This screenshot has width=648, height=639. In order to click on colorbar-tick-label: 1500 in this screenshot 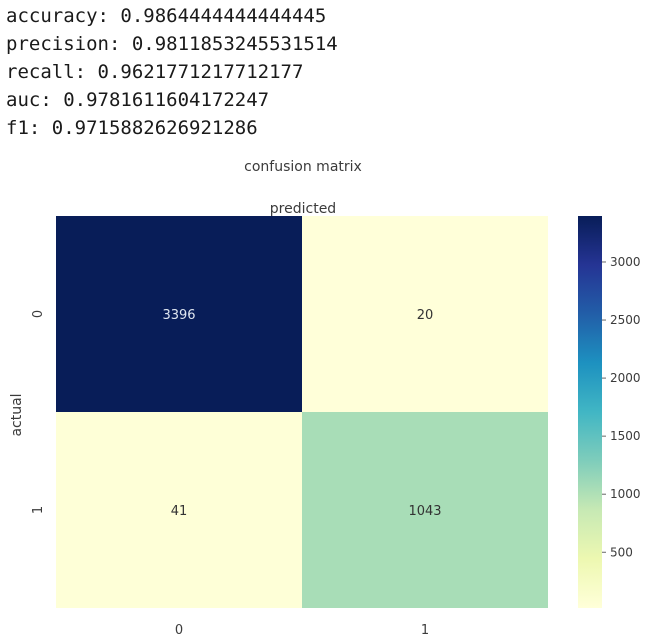, I will do `click(625, 436)`.